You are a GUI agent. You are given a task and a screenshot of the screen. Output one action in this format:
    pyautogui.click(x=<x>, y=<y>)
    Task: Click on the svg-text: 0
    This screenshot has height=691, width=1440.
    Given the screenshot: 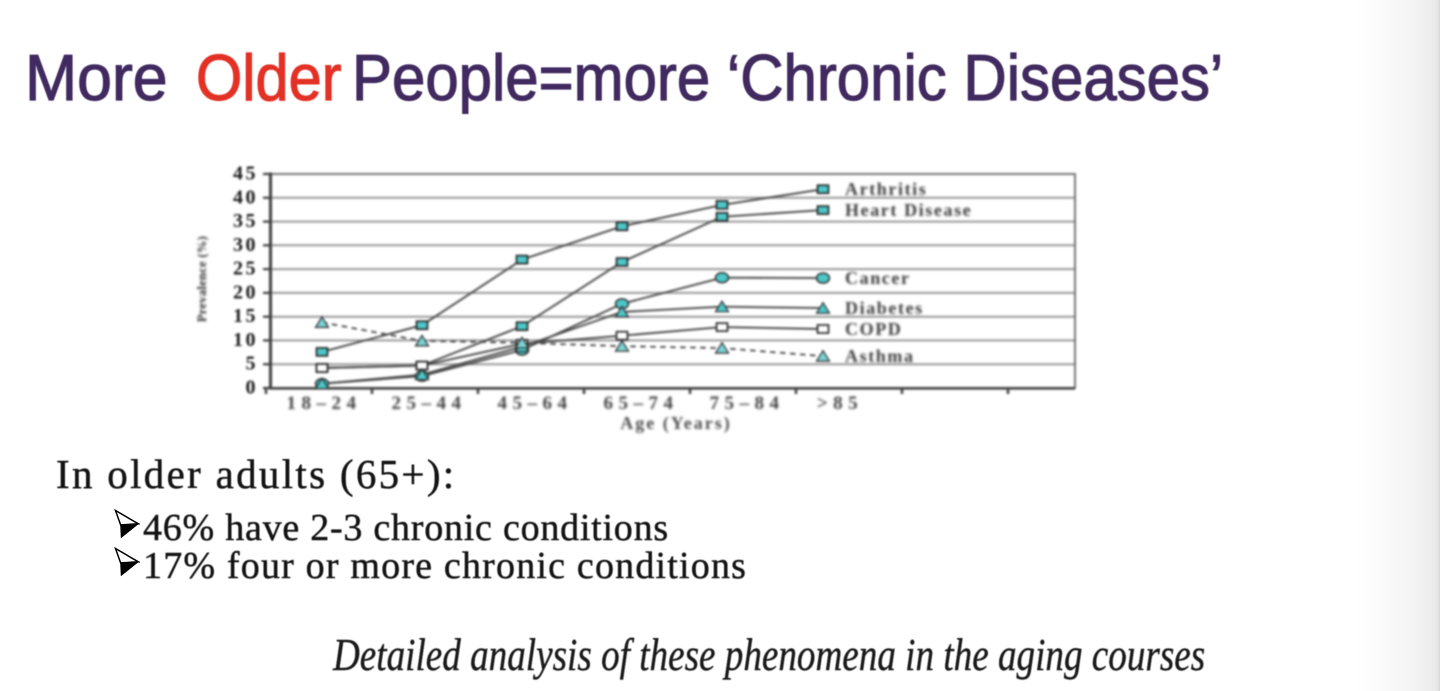 What is the action you would take?
    pyautogui.click(x=252, y=388)
    